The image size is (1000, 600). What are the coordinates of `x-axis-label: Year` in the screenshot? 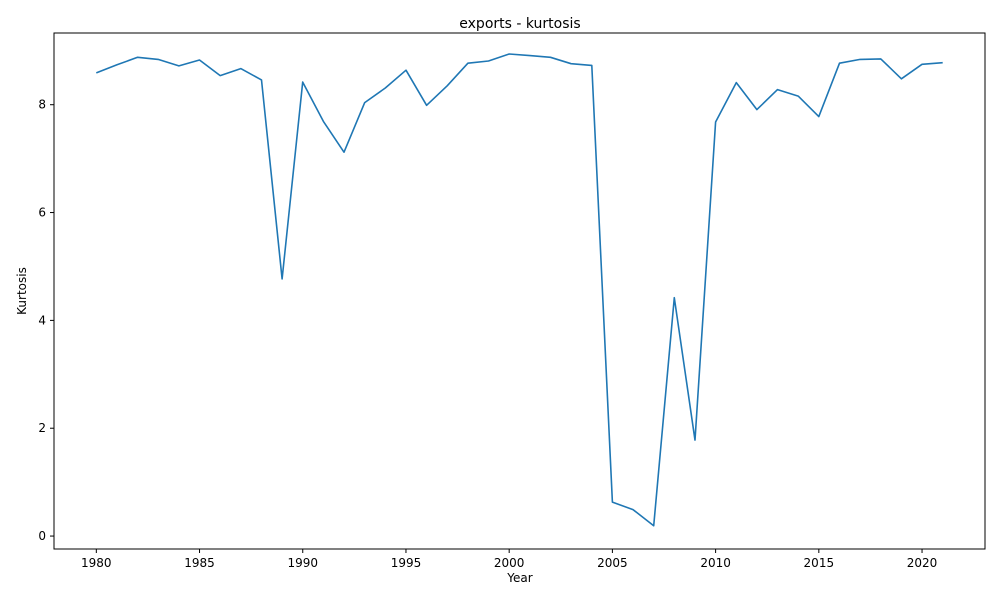 It's located at (519, 578).